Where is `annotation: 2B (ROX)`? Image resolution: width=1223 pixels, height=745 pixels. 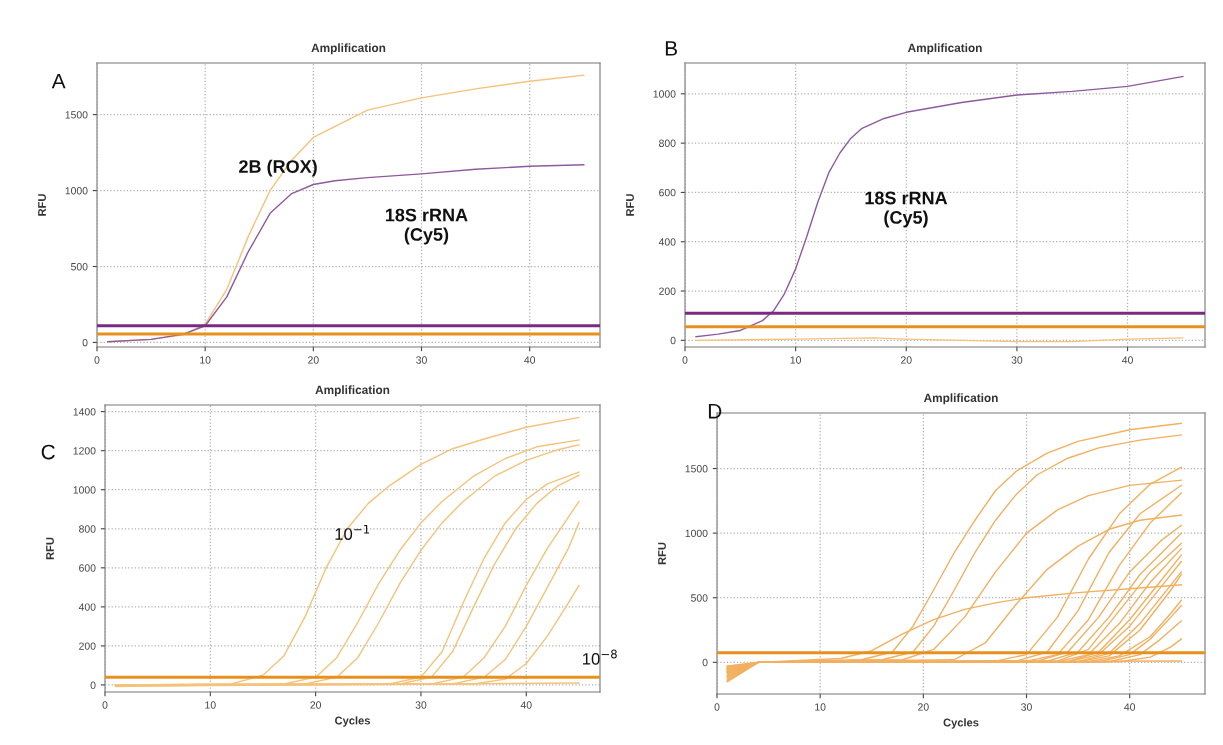
annotation: 2B (ROX) is located at coordinates (278, 168).